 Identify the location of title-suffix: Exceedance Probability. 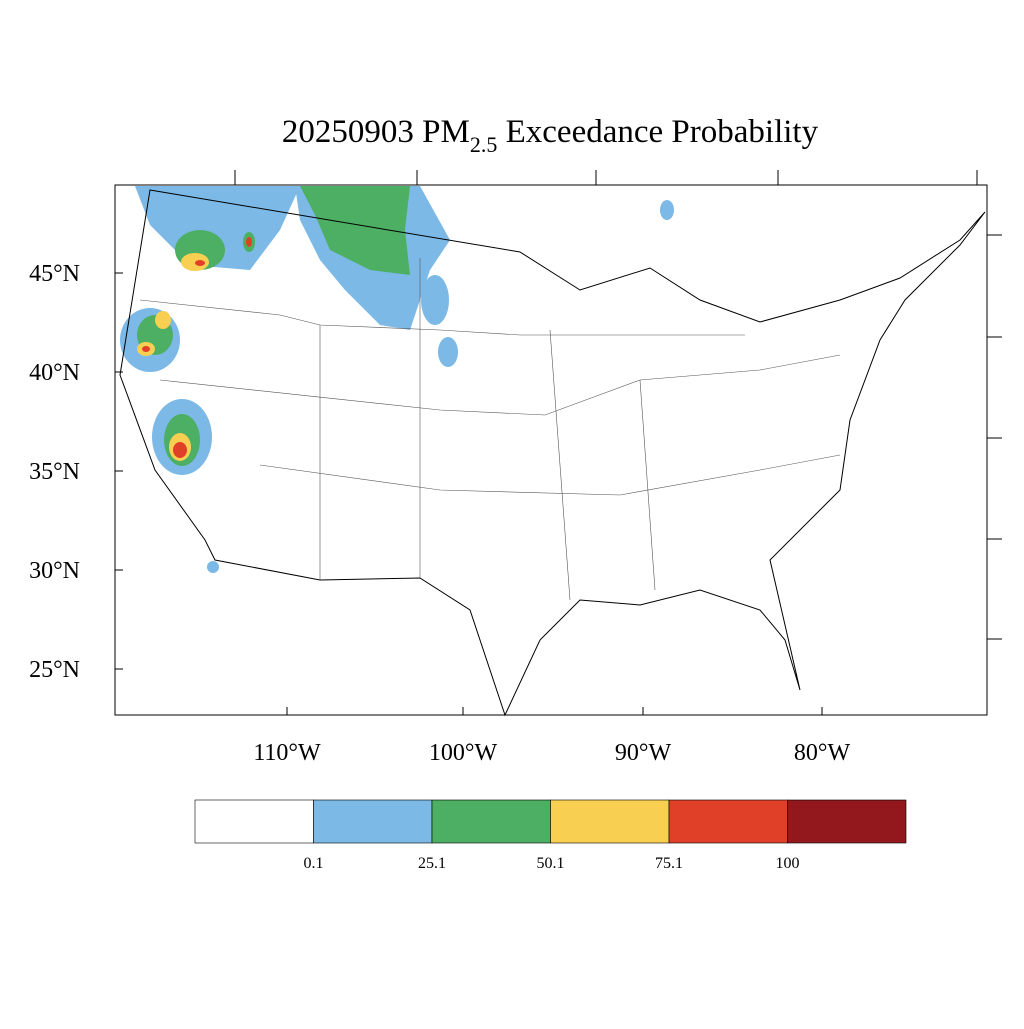
(657, 132).